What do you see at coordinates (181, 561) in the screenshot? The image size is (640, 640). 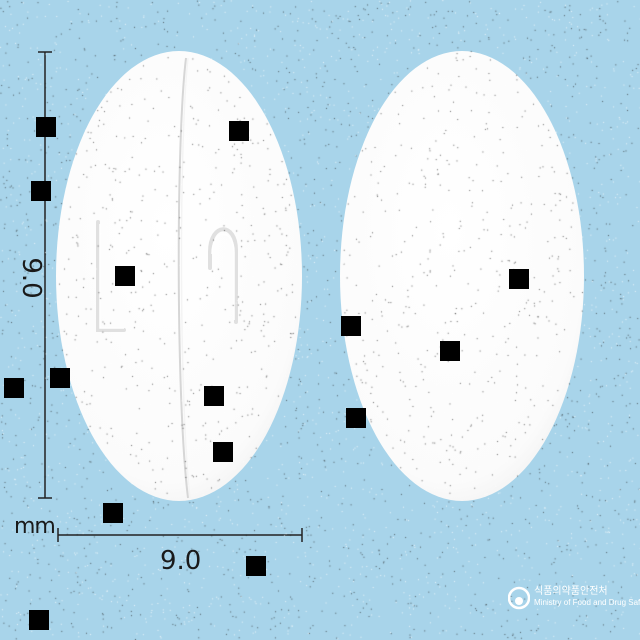 I see `width-label: 9.0` at bounding box center [181, 561].